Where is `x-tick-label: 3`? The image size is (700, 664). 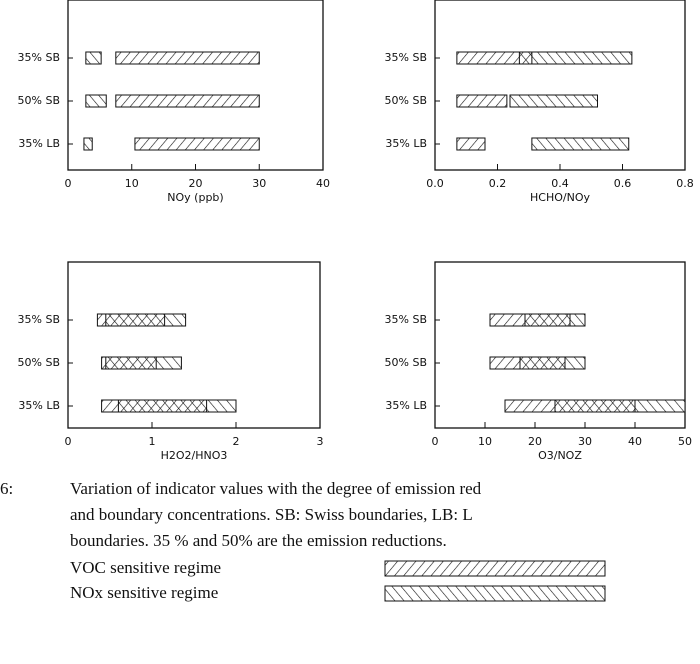
x-tick-label: 3 is located at coordinates (320, 441).